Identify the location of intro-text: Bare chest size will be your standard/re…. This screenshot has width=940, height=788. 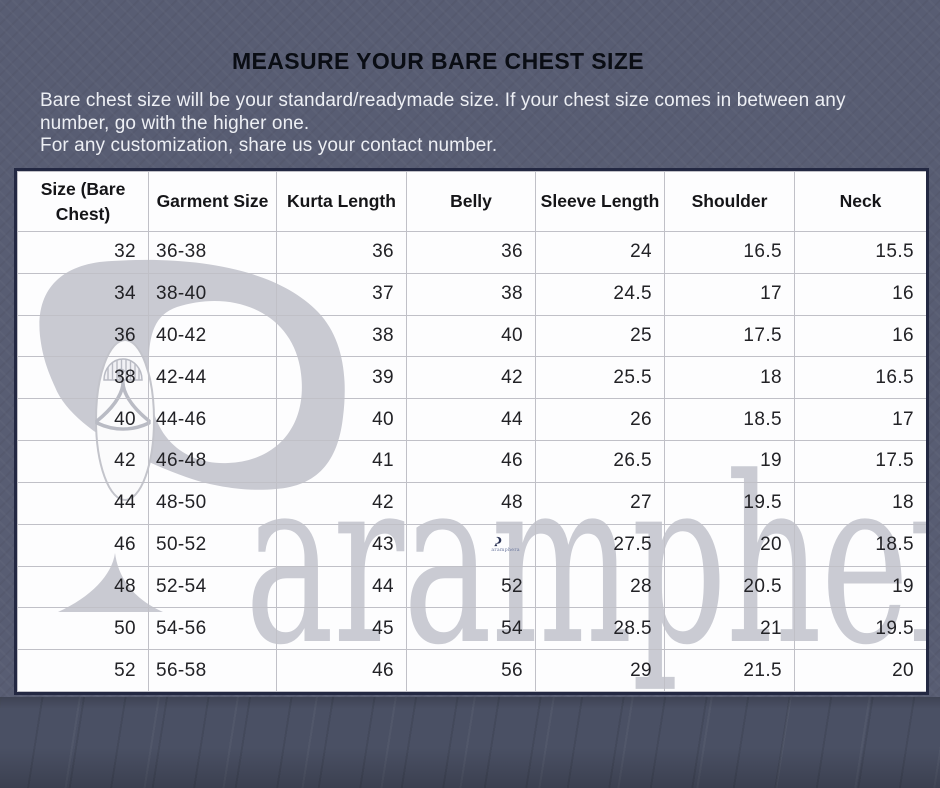
(443, 124).